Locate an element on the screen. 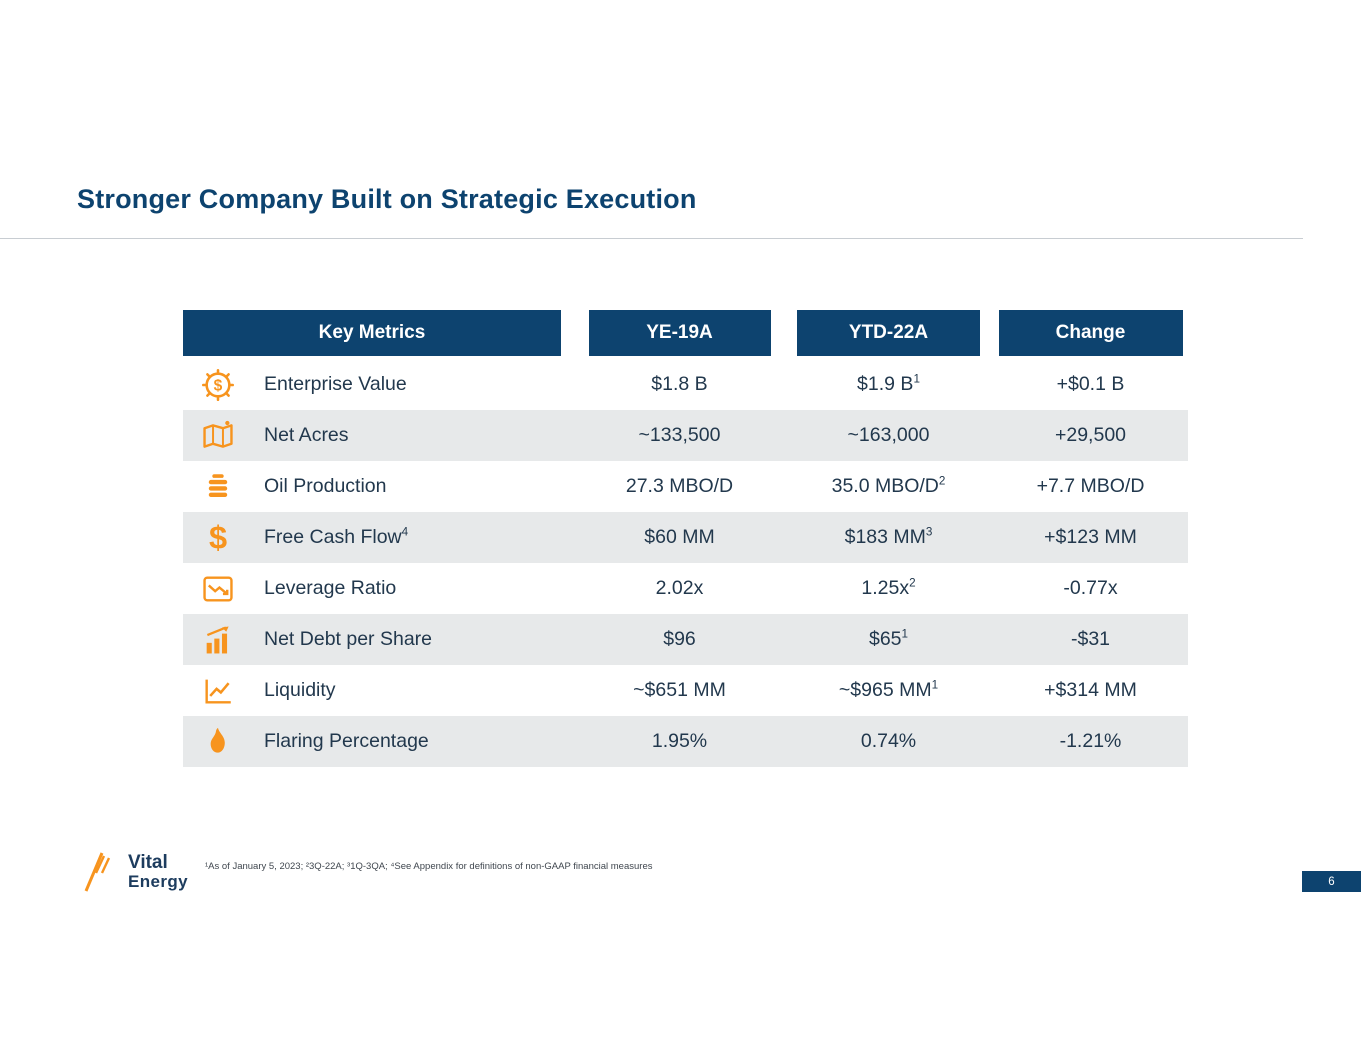 The image size is (1365, 1055). metric-cell: Free Cash Flow4 is located at coordinates (379, 538).